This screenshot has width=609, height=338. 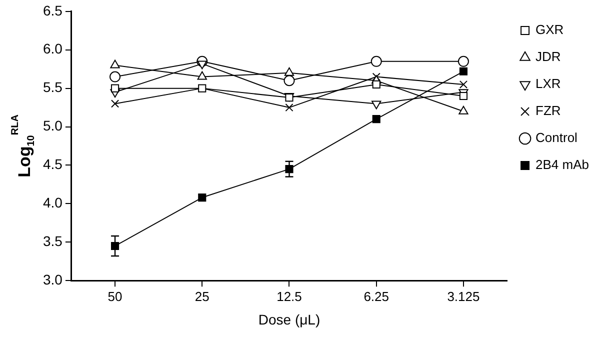 What do you see at coordinates (52, 87) in the screenshot?
I see `y-tick-label: 5.5` at bounding box center [52, 87].